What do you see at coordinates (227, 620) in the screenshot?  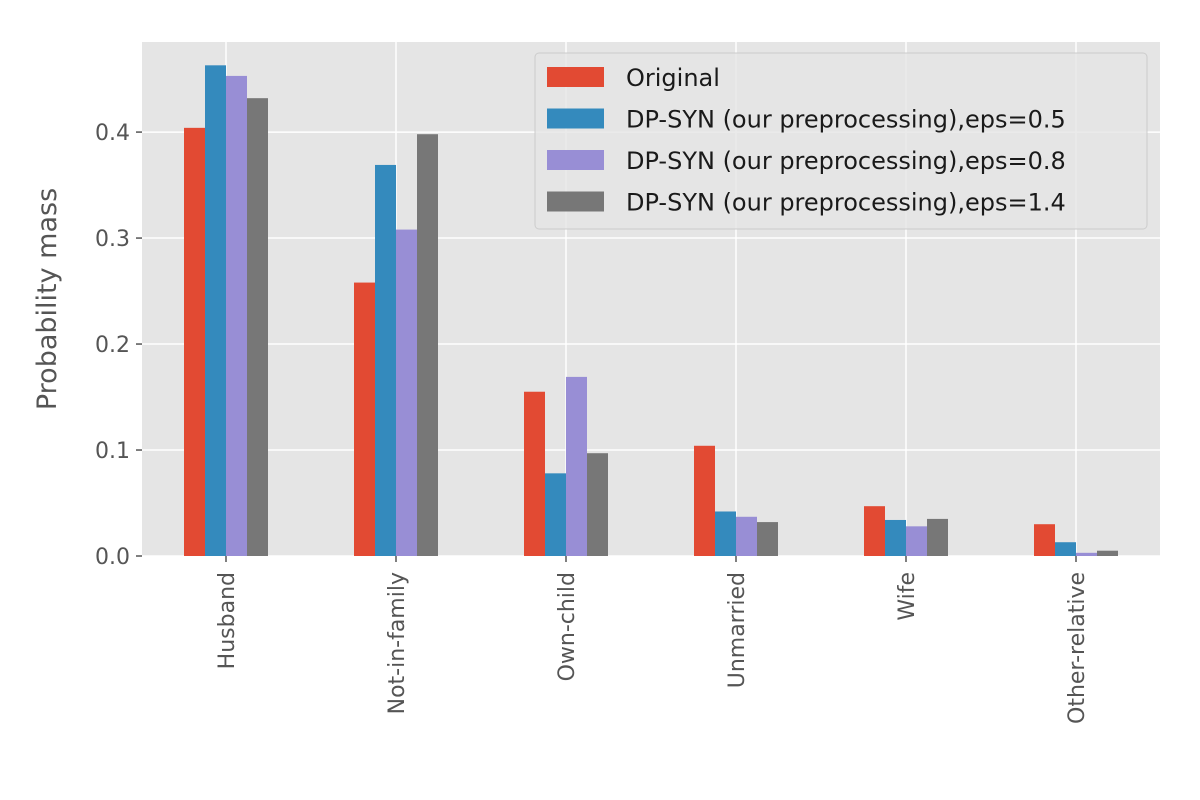 I see `x-tick-label: Husband` at bounding box center [227, 620].